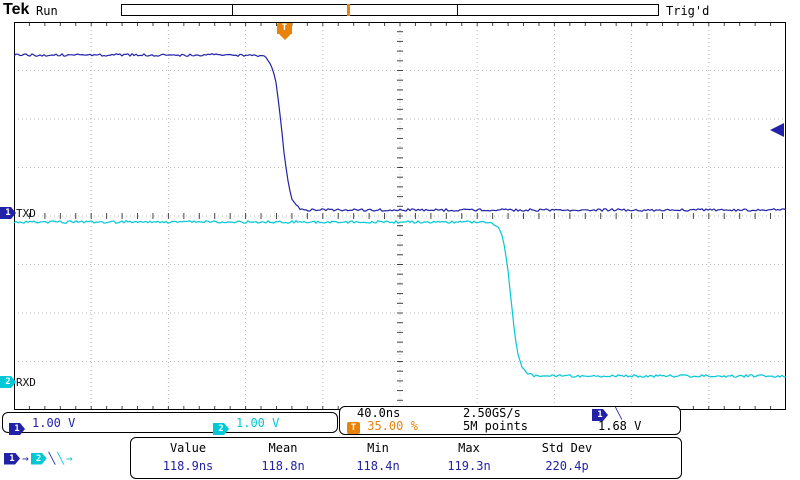 The width and height of the screenshot is (800, 480). I want to click on trigger-slope-icon: ╲, so click(618, 413).